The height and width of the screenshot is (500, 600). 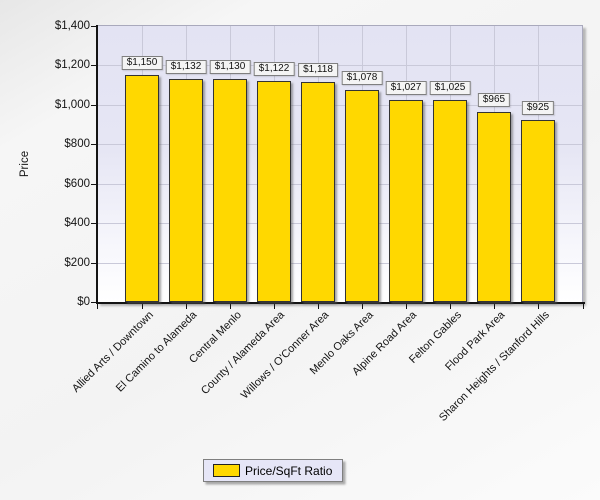 What do you see at coordinates (243, 353) in the screenshot?
I see `x-tick-label: County / Alameda Area` at bounding box center [243, 353].